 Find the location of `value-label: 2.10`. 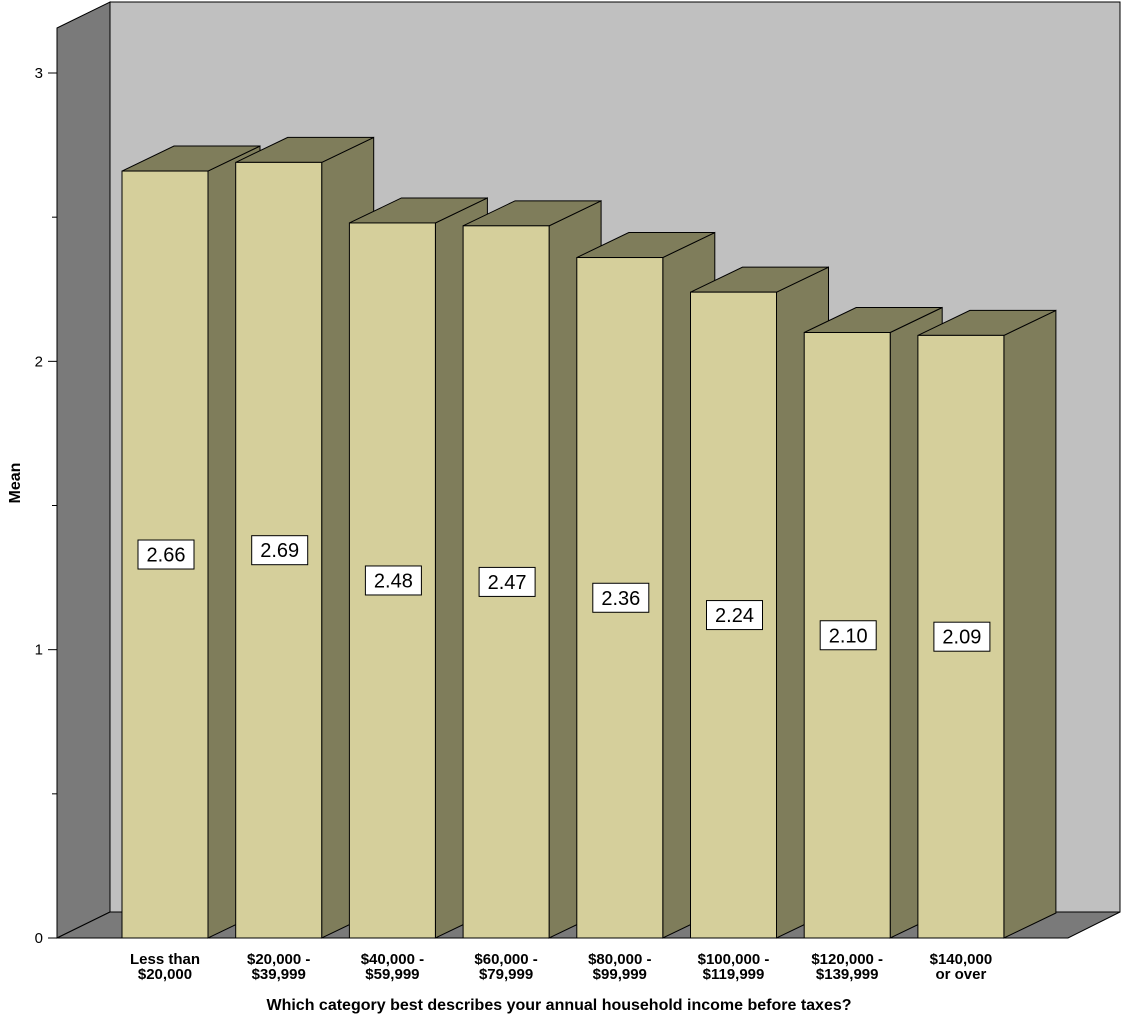

value-label: 2.10 is located at coordinates (848, 636).